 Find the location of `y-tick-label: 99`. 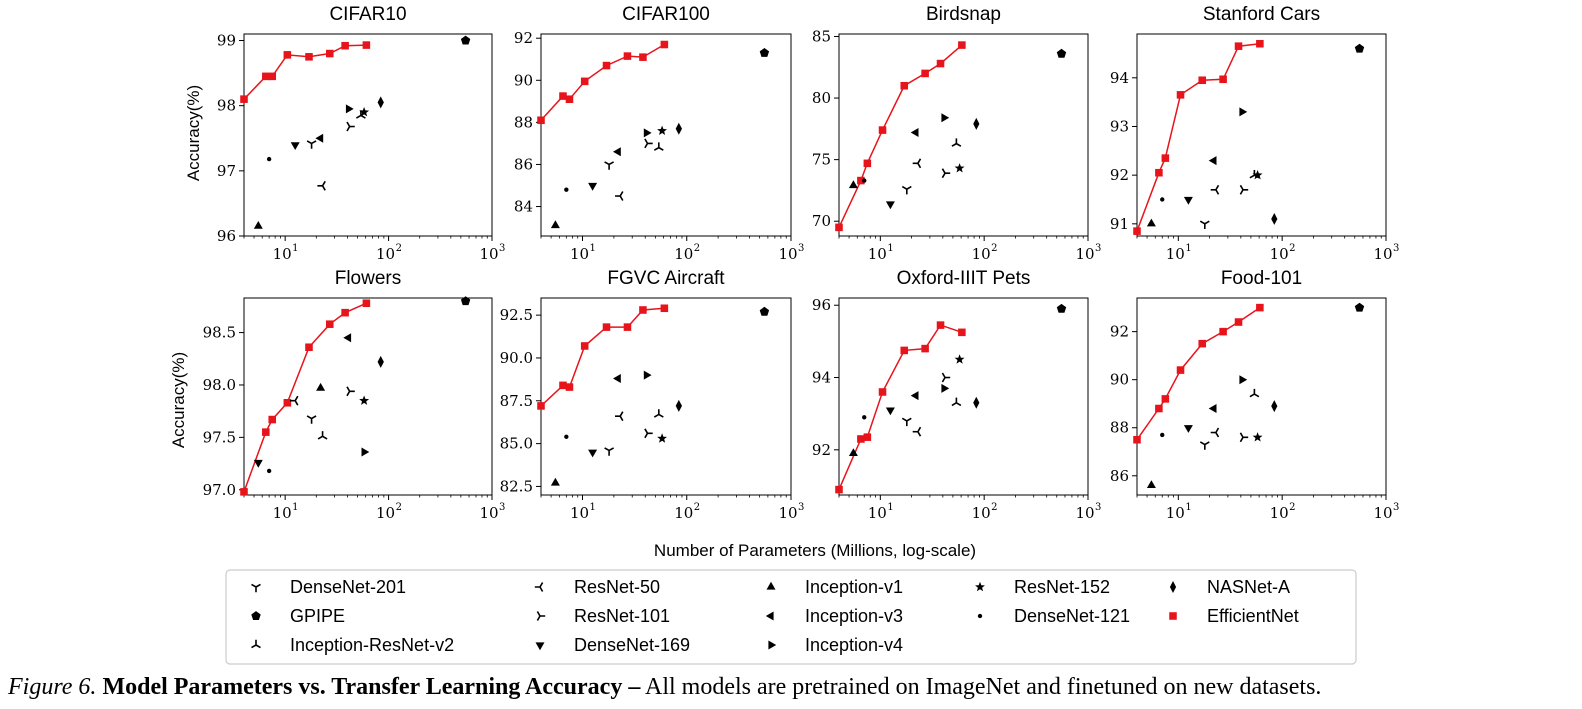

y-tick-label: 99 is located at coordinates (226, 41).